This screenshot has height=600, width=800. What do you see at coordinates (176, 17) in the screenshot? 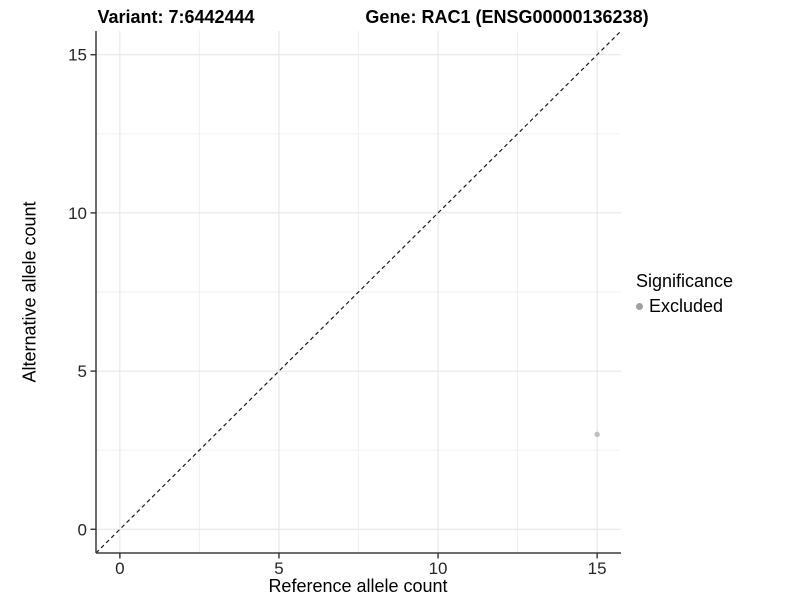
I see `plot-title-variant: Variant: 7:6442444` at bounding box center [176, 17].